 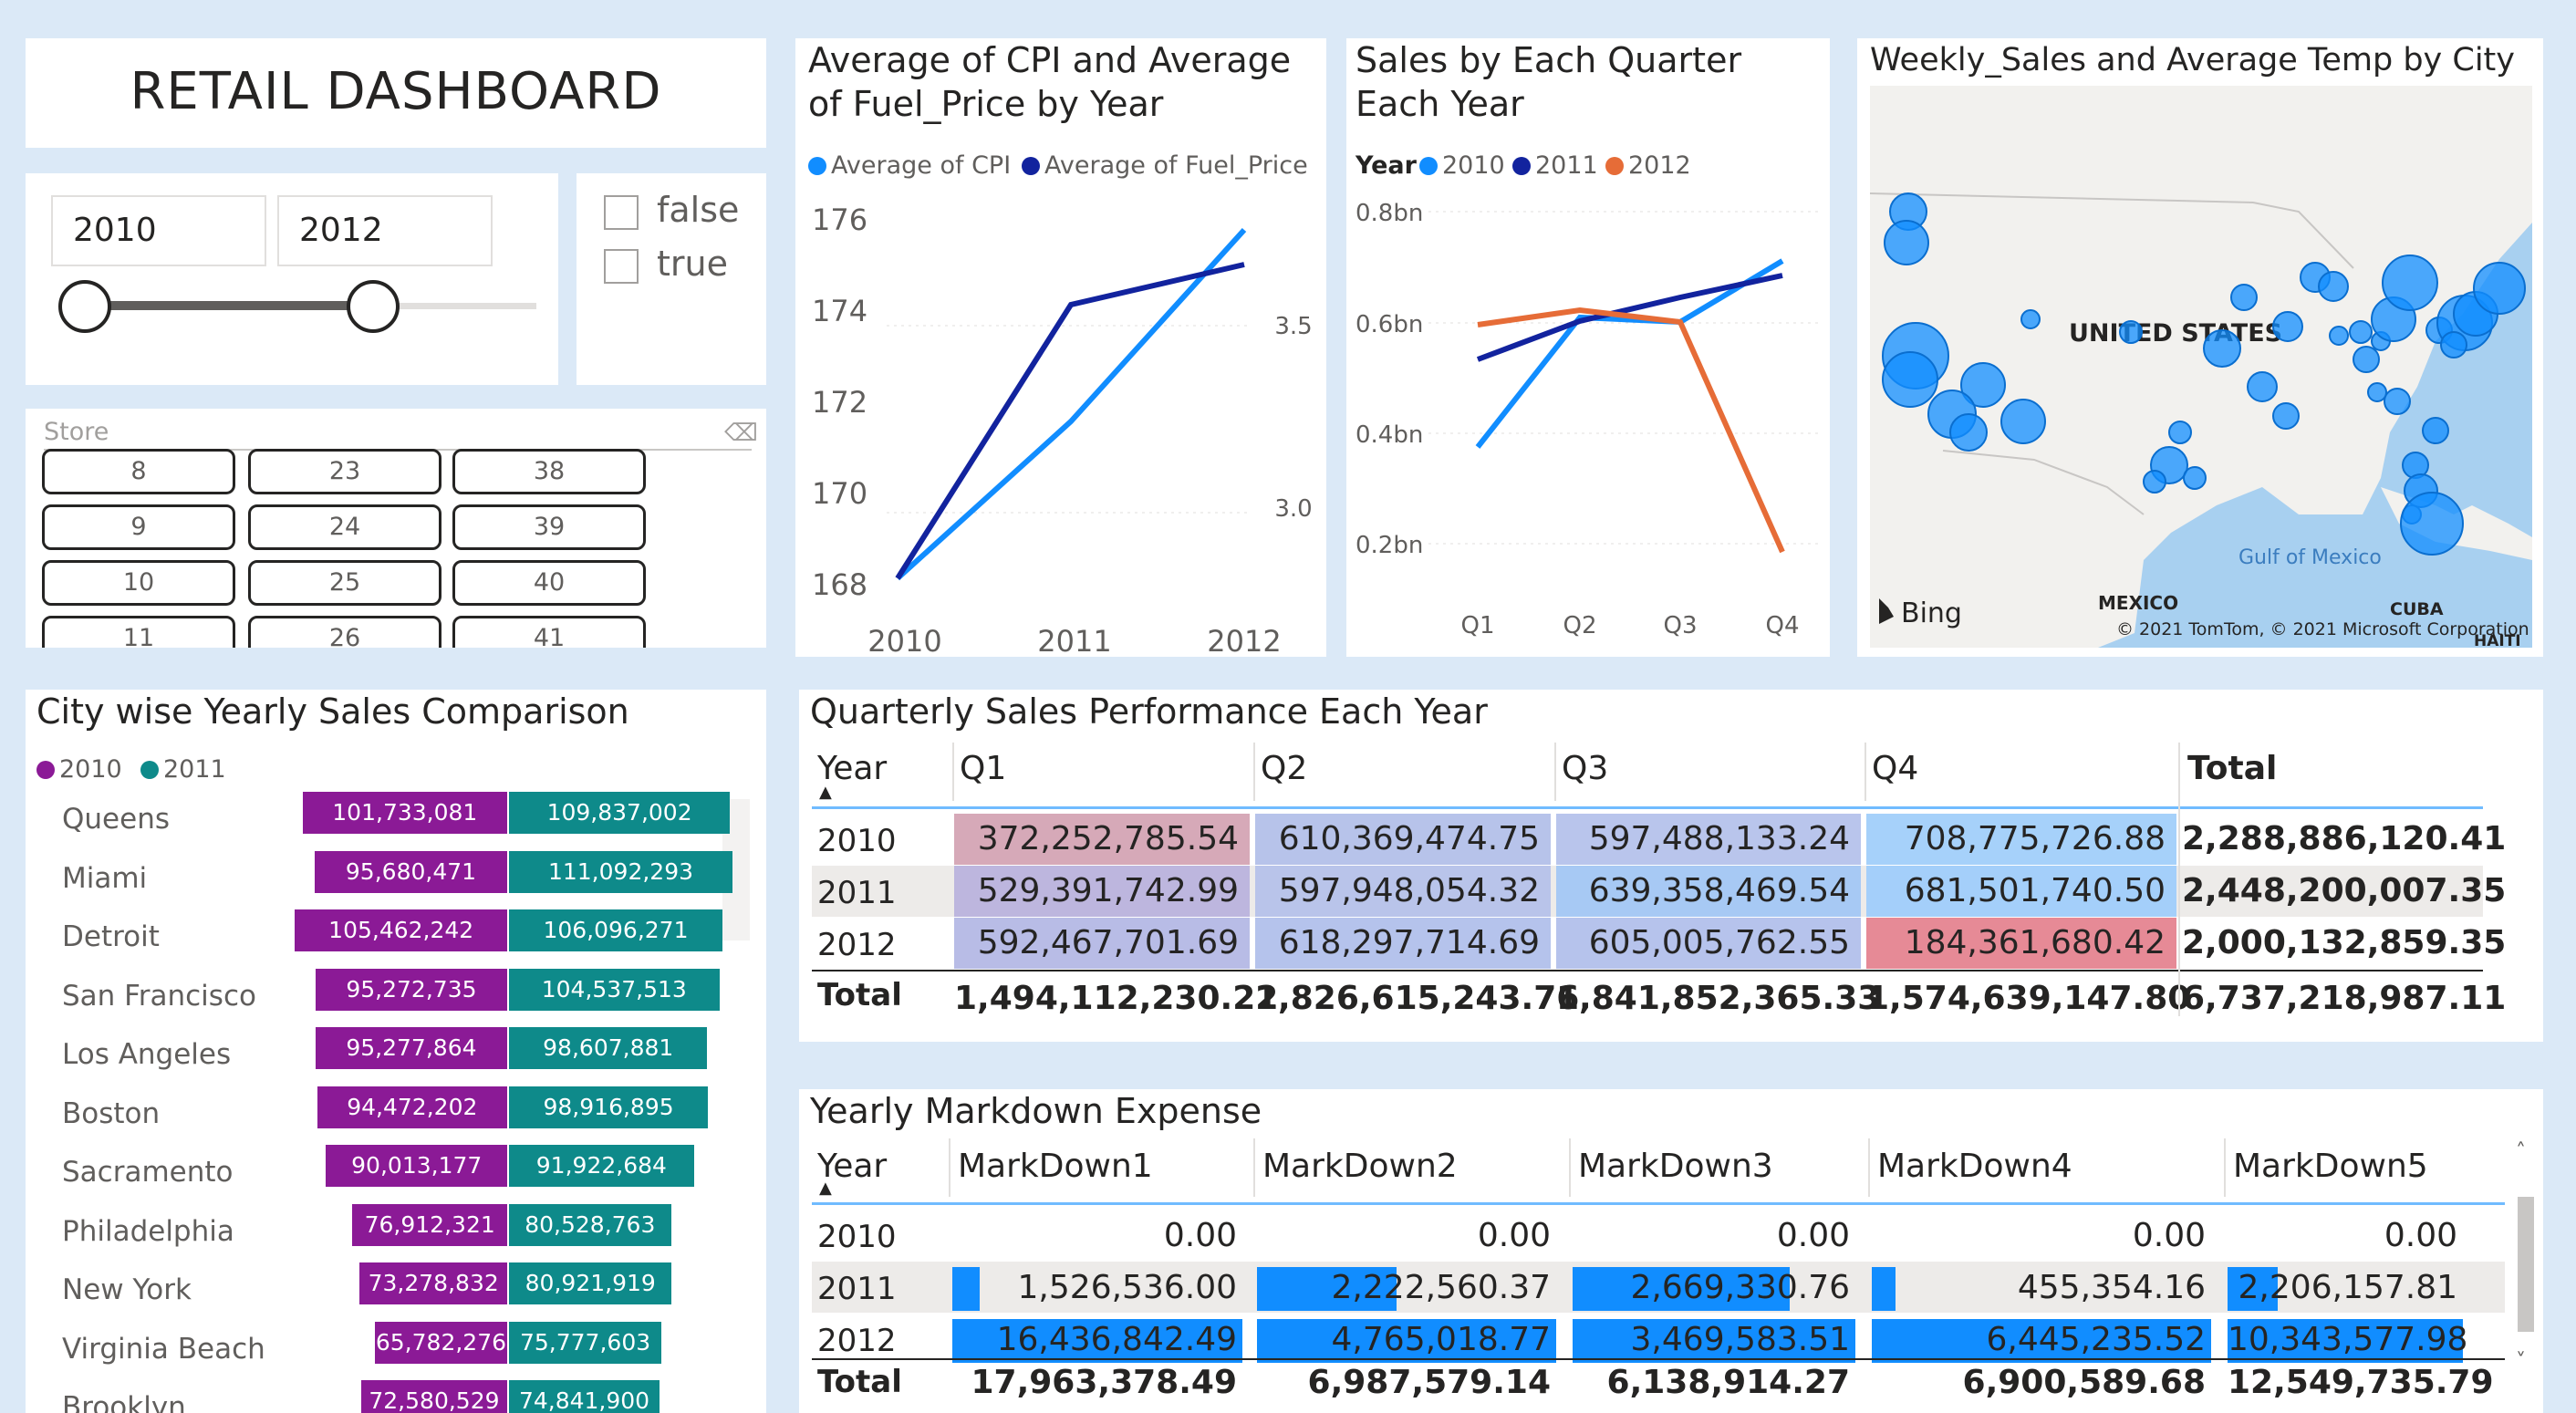 What do you see at coordinates (404, 813) in the screenshot?
I see `bar-2010: 101,733,081` at bounding box center [404, 813].